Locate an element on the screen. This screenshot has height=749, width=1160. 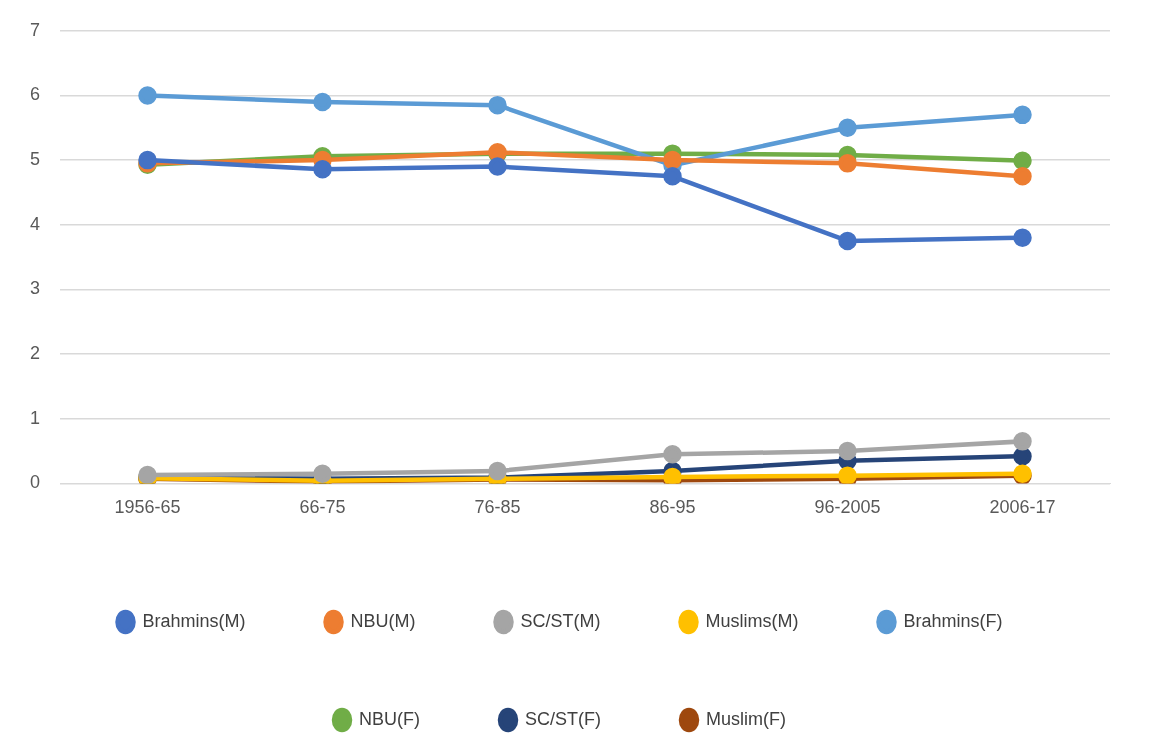
legend-label: SC/ST(F) is located at coordinates (563, 718).